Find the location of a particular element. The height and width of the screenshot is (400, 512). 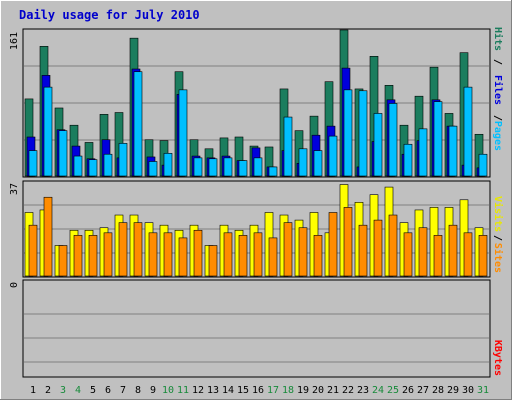

legend-sites: Sites is located at coordinates (498, 258).